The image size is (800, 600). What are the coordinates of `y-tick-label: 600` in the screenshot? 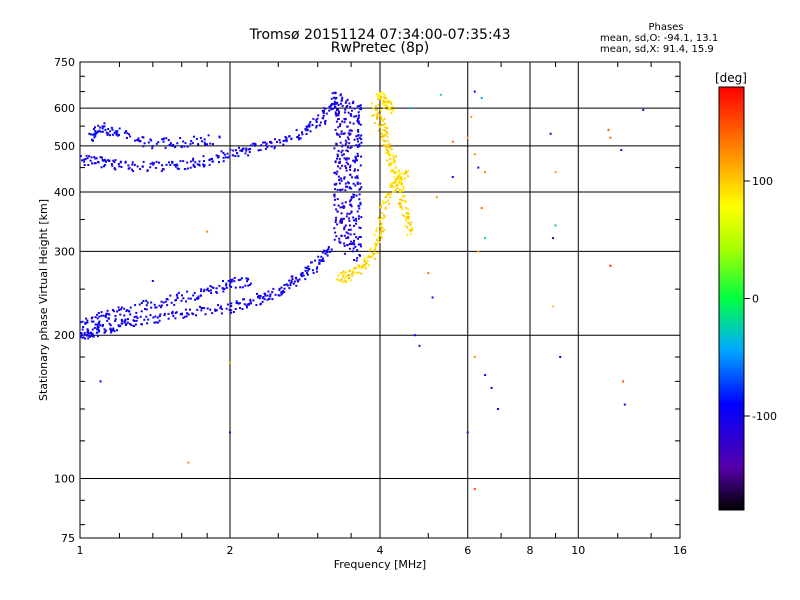 It's located at (64, 108).